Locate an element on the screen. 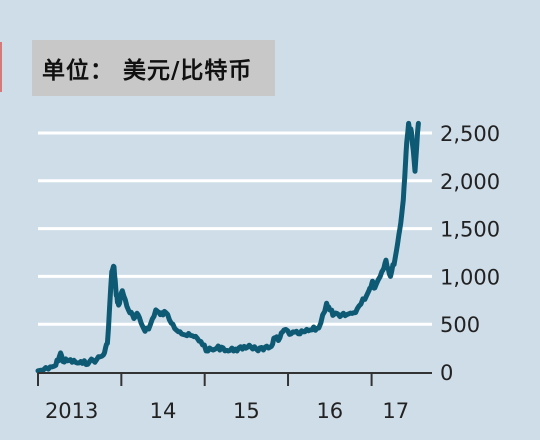 The height and width of the screenshot is (440, 540). y-axis-labels: 0 500 1,000 1,500 2,000 2,500 is located at coordinates (470, 253).